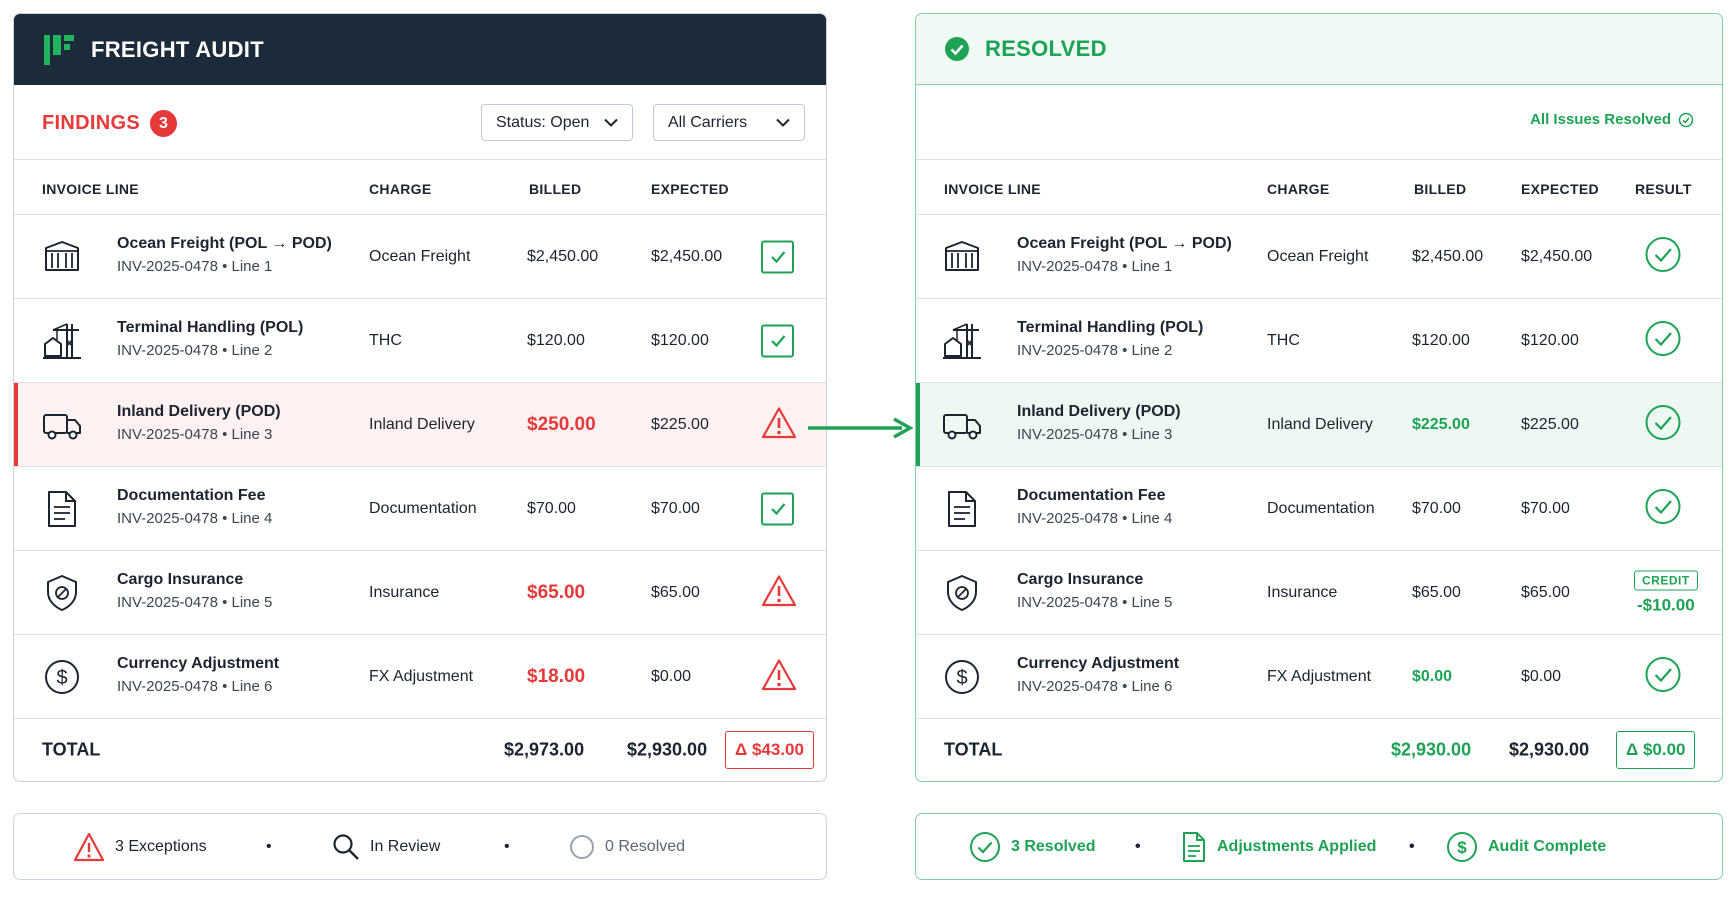 This screenshot has height=907, width=1734. I want to click on app-logo-icon, so click(59, 49).